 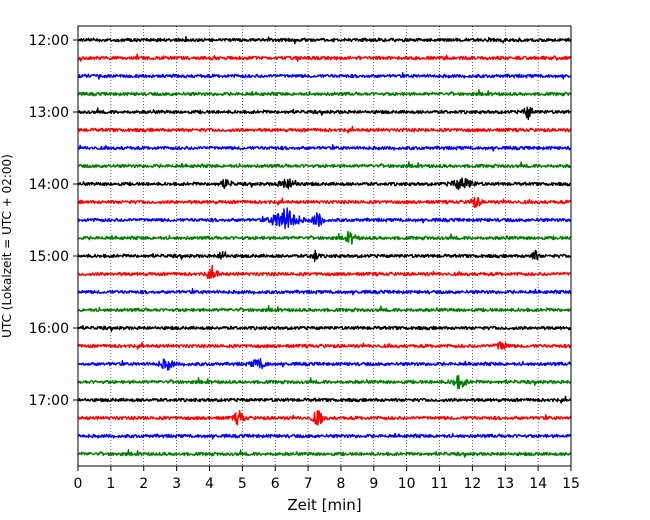 What do you see at coordinates (110, 484) in the screenshot?
I see `x-tick-label: 1` at bounding box center [110, 484].